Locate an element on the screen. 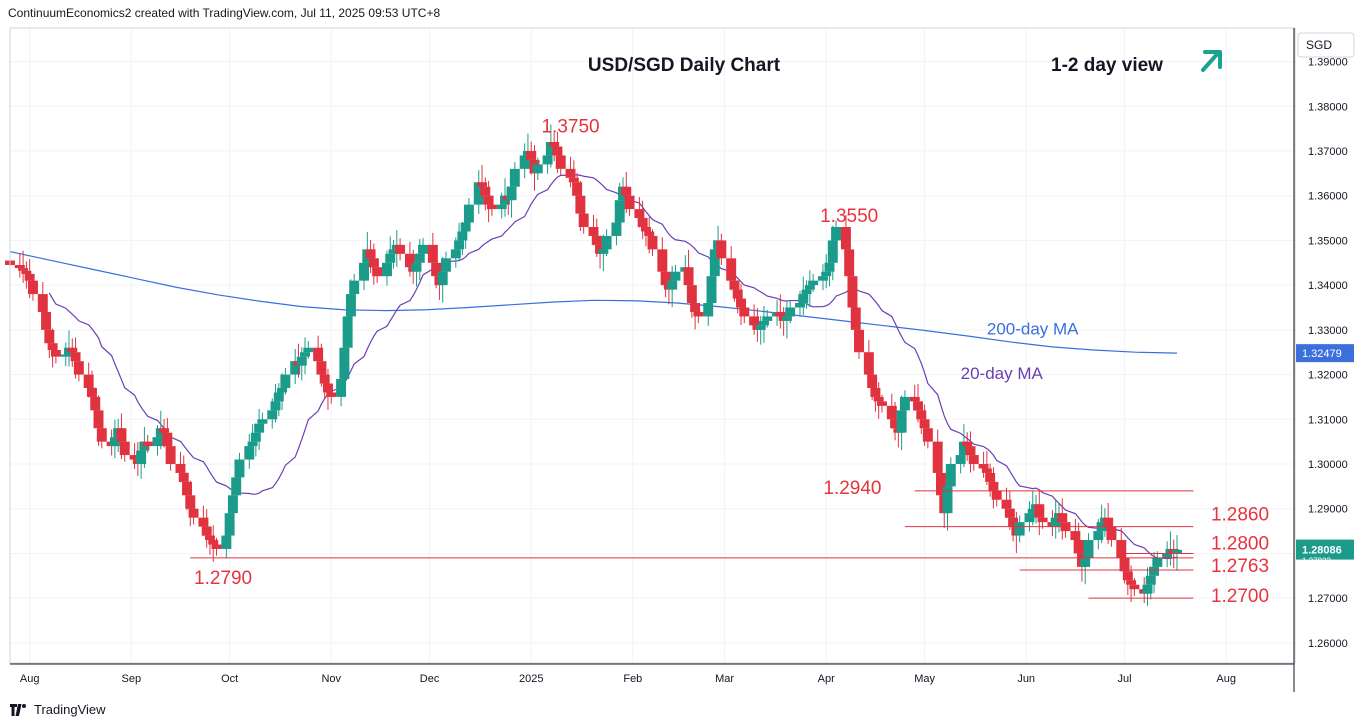  ma200-line is located at coordinates (593, 302).